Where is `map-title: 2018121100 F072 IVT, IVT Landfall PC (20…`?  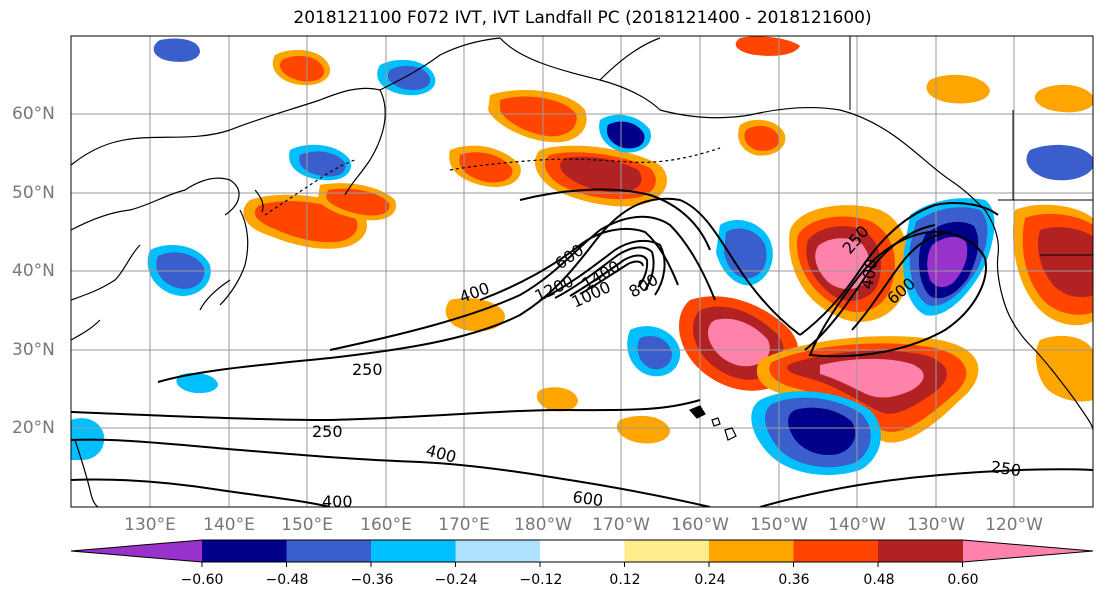
map-title: 2018121100 F072 IVT, IVT Landfall PC (20… is located at coordinates (582, 18).